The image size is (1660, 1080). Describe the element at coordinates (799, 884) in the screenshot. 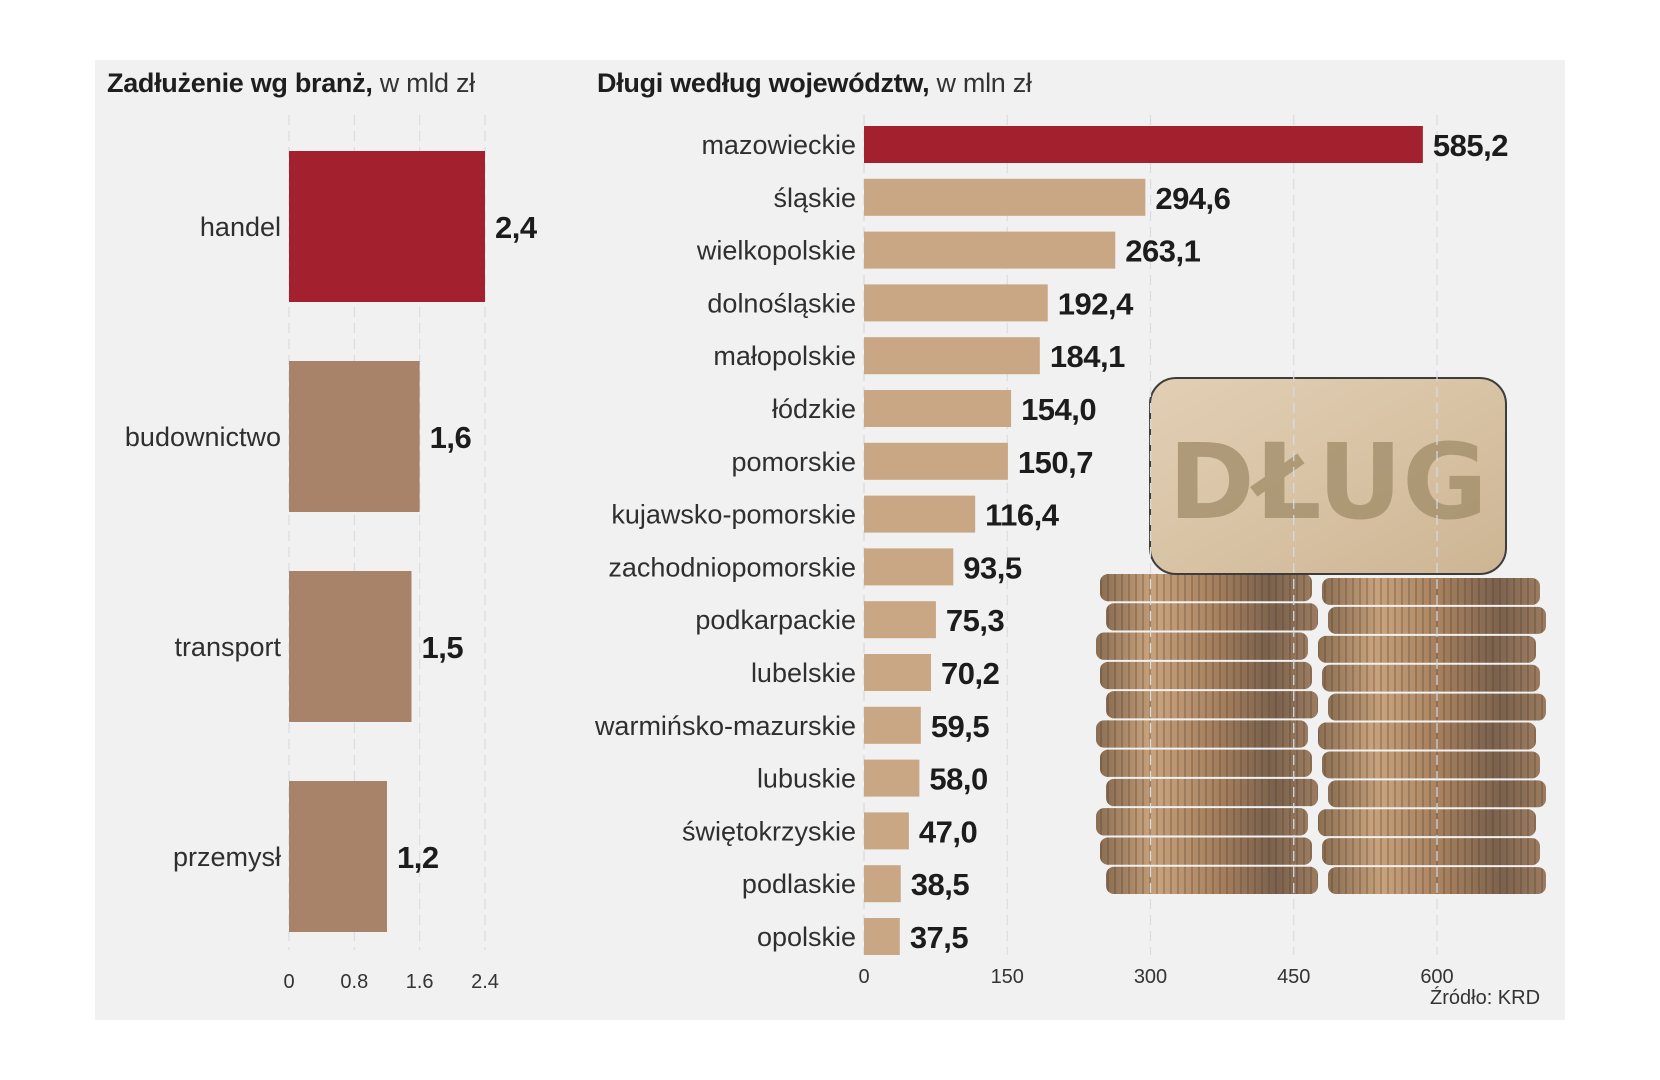

I see `right-category-label: podlaskie` at that location.